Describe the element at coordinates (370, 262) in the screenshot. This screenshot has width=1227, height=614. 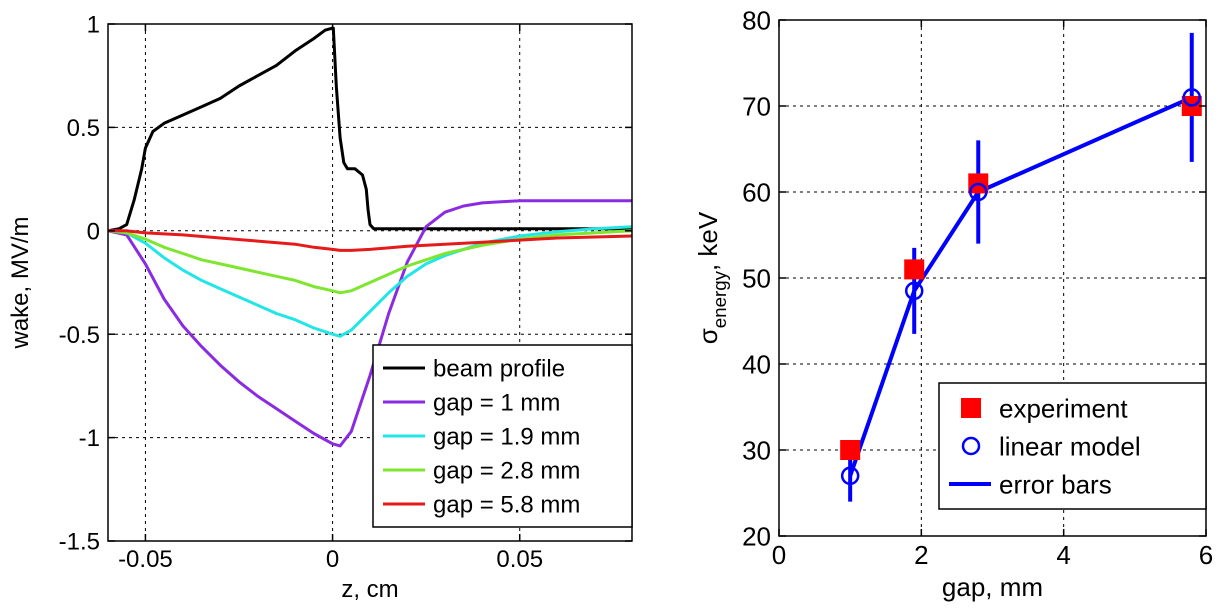
I see `series-line-gap-2-8-mm` at that location.